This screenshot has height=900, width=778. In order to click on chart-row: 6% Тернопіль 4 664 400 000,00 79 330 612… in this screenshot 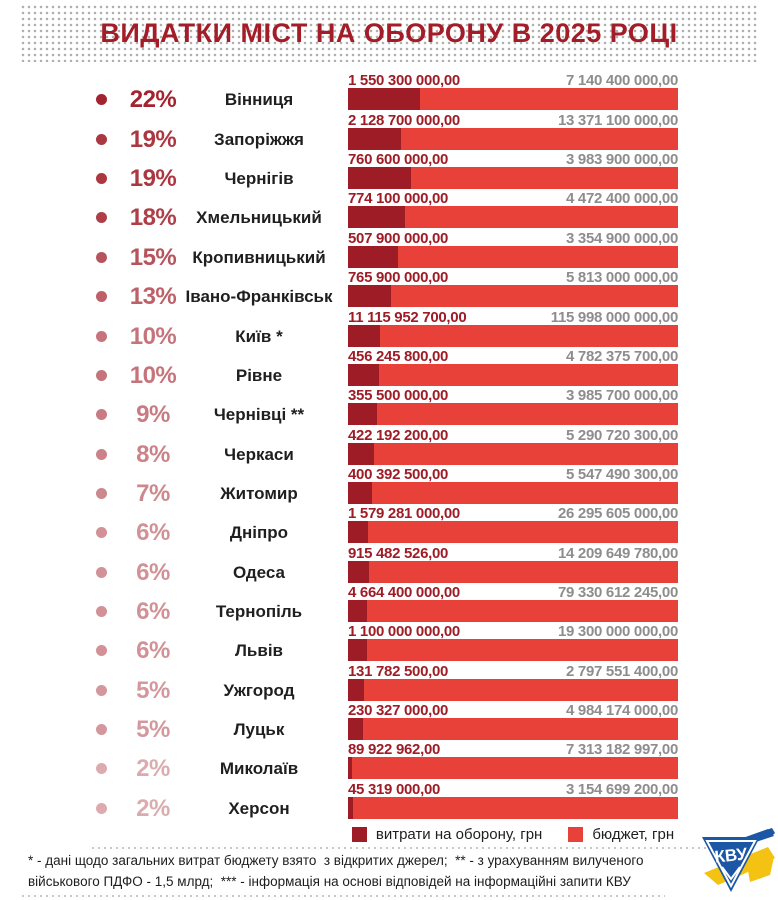, I will do `click(389, 603)`.